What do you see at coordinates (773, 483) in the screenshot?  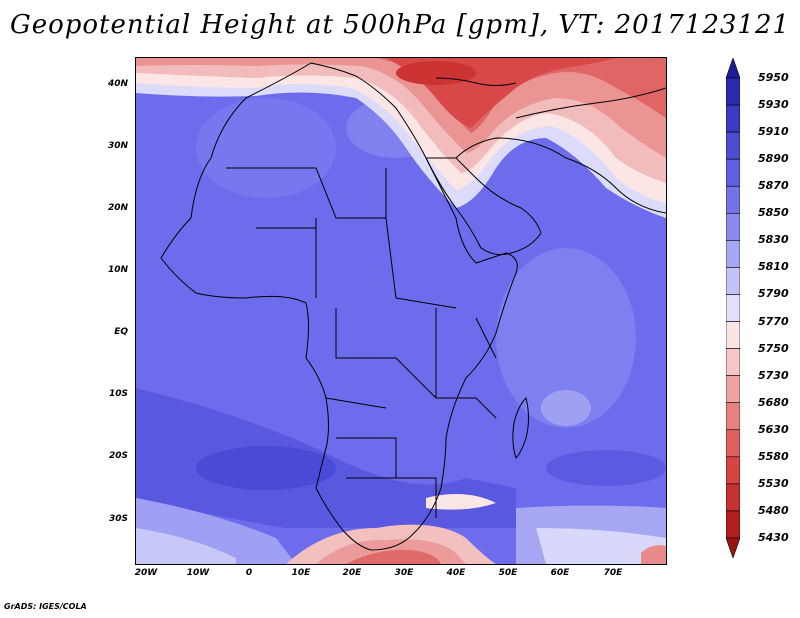 I see `colorbar-level-label: 5530` at bounding box center [773, 483].